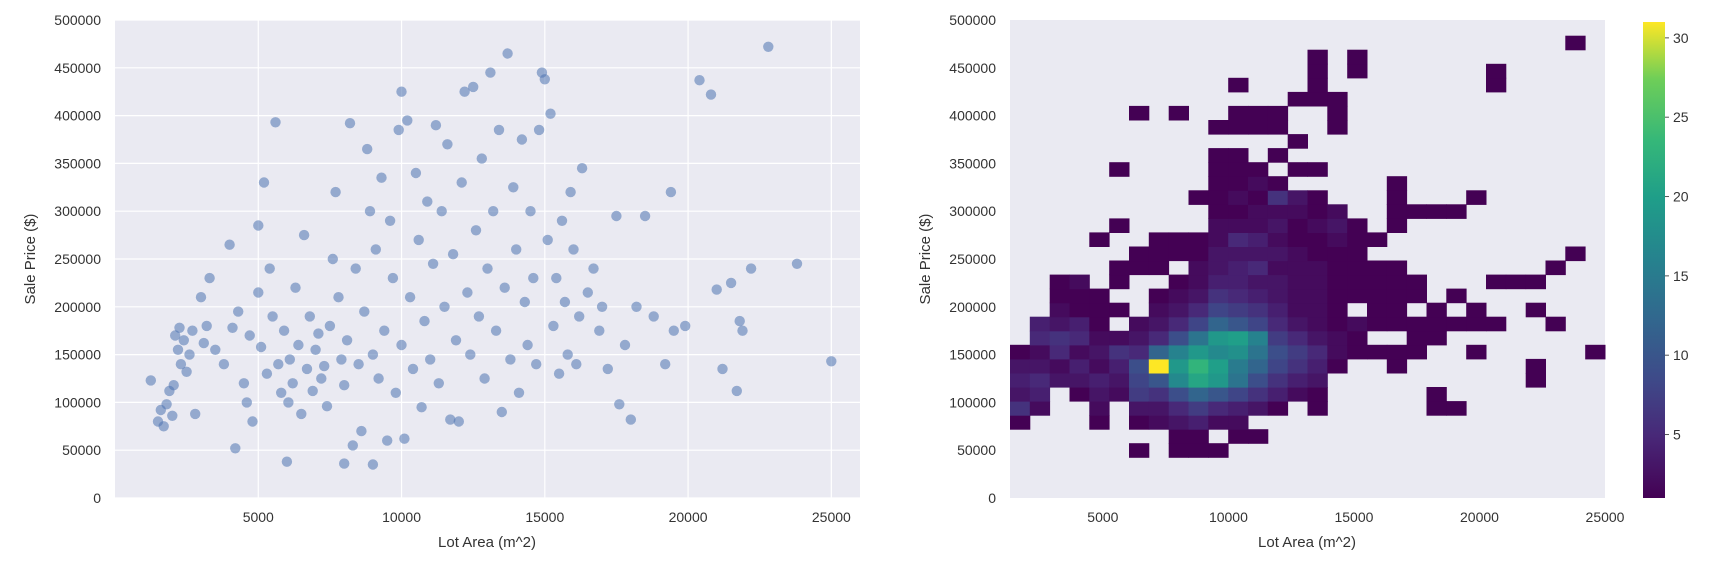  Describe the element at coordinates (1102, 517) in the screenshot. I see `x-tick-label: 5000` at that location.